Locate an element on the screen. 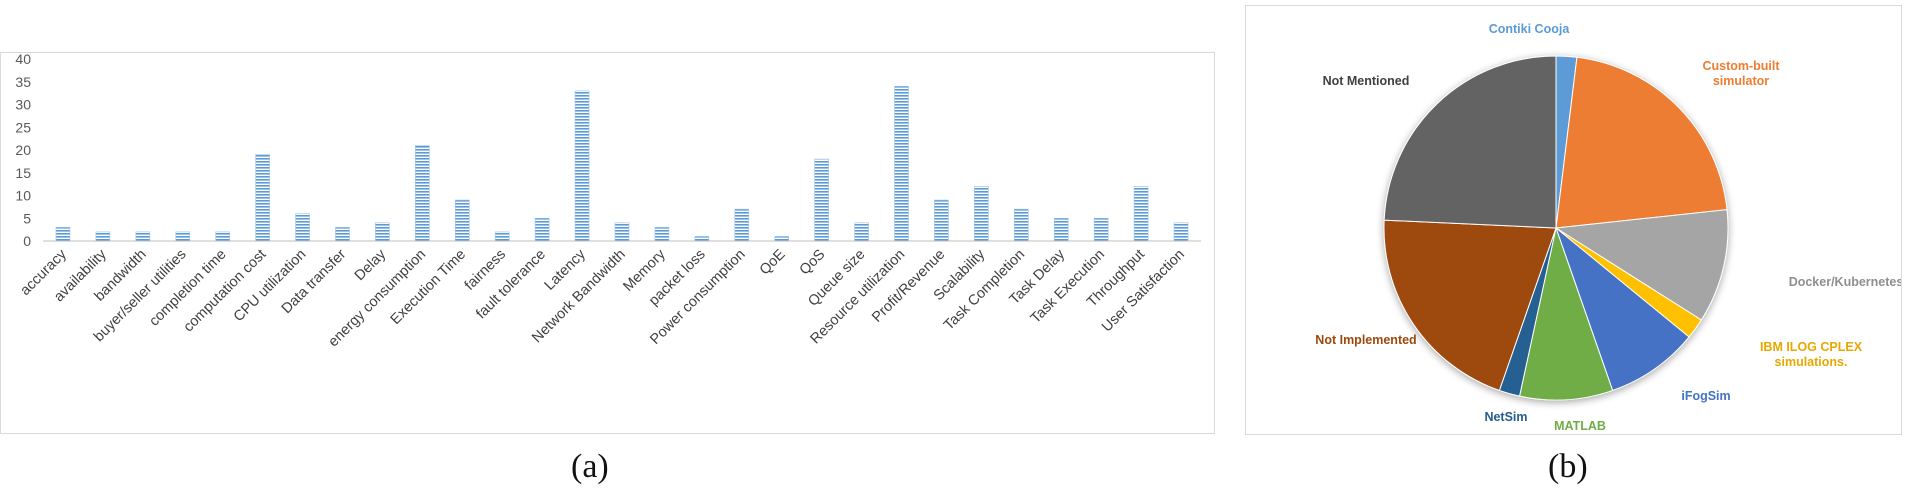  pie-label: IBM ILOG CPLEX simulations. is located at coordinates (1811, 354).